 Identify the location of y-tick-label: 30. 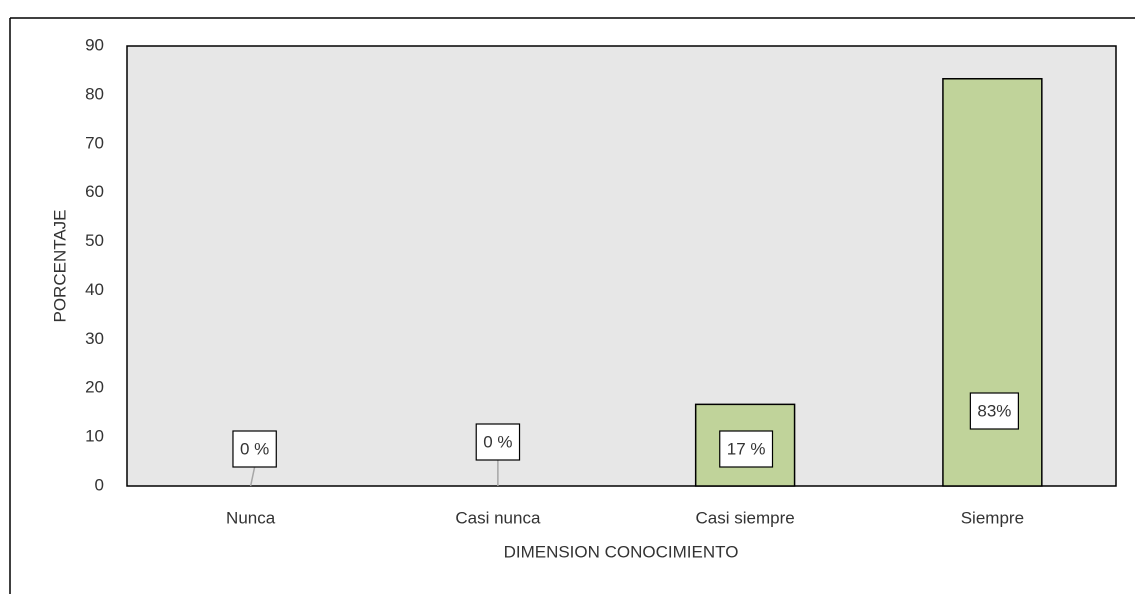
(94, 338).